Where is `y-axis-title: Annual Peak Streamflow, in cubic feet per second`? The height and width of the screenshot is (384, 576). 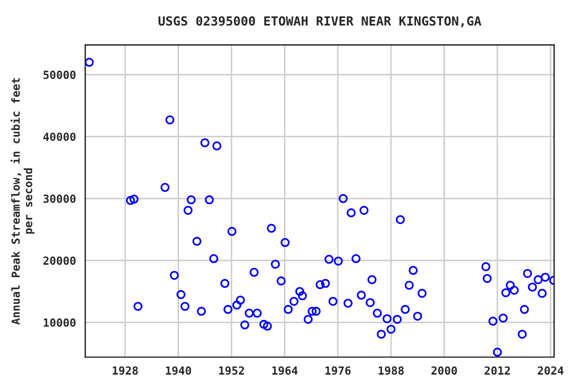
y-axis-title: Annual Peak Streamflow, in cubic feet per second is located at coordinates (22, 201).